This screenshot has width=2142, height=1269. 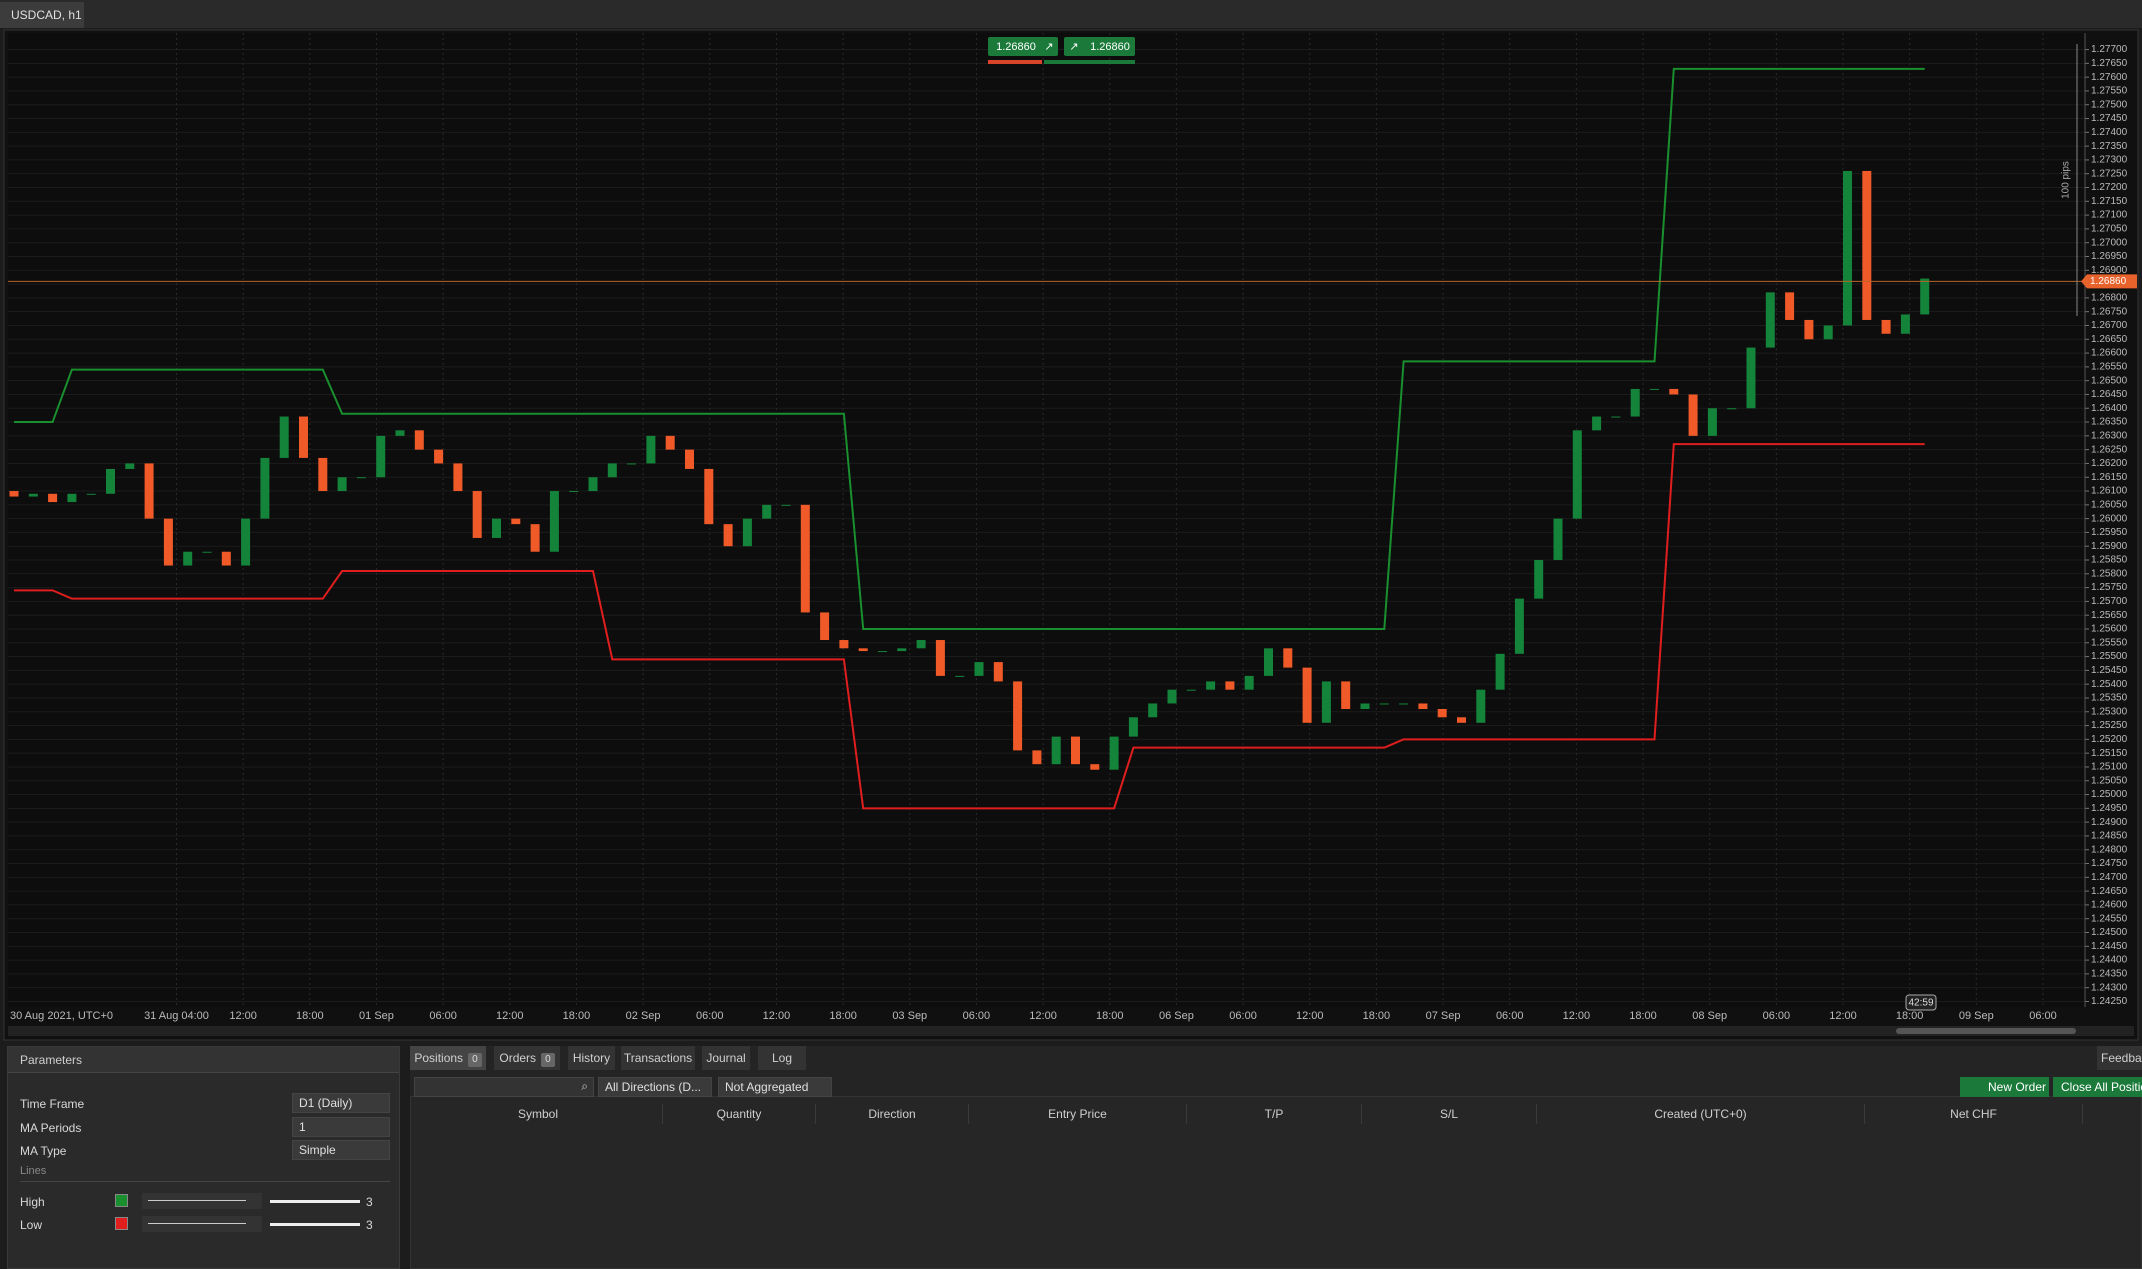 I want to click on y-tick-label: 1.24750, so click(x=2109, y=863).